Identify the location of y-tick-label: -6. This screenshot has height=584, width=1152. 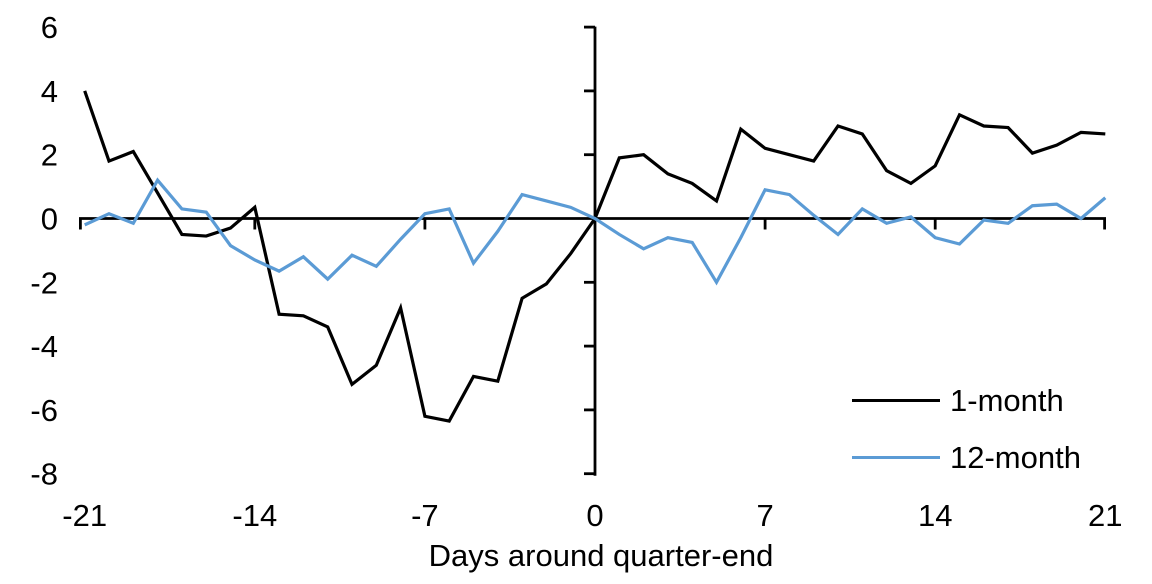
(44, 410).